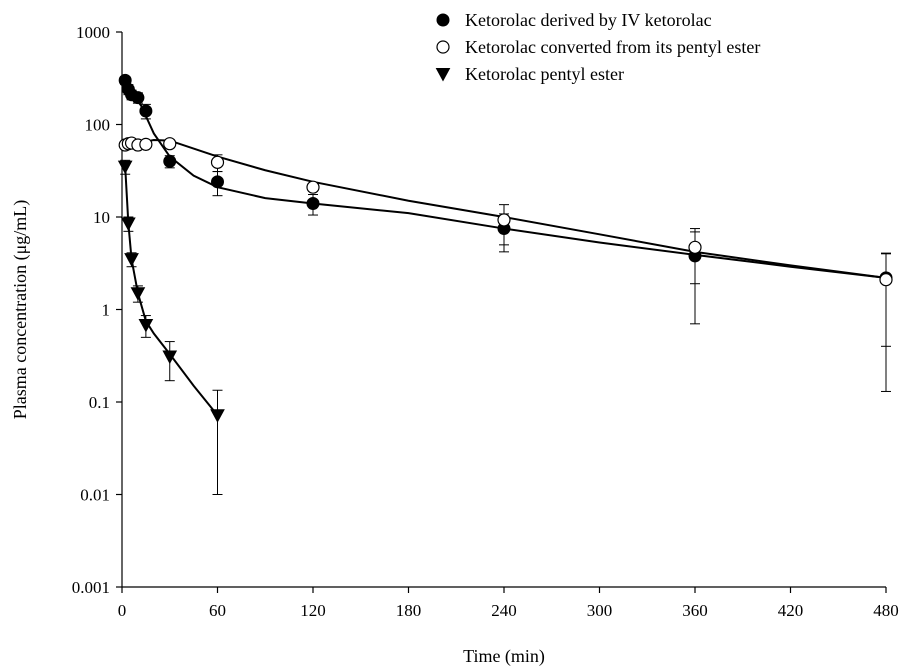 Image resolution: width=906 pixels, height=669 pixels. What do you see at coordinates (106, 310) in the screenshot?
I see `y-tick-label: 1` at bounding box center [106, 310].